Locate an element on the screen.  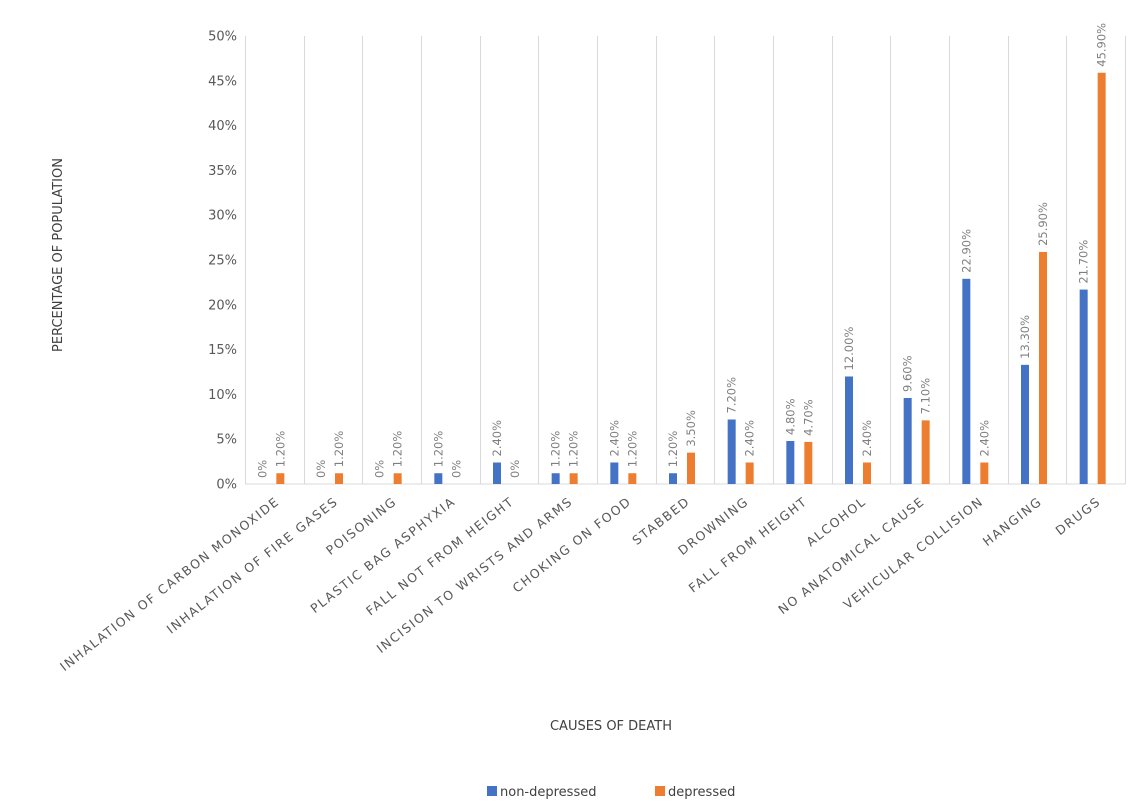
data-label-depressed: 3.50% is located at coordinates (691, 428).